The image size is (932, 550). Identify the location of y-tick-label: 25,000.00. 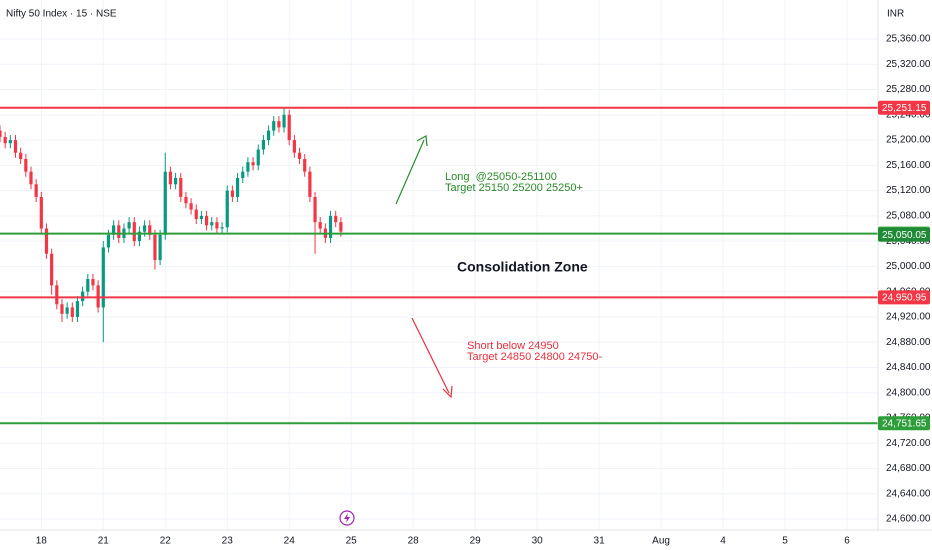
(908, 266).